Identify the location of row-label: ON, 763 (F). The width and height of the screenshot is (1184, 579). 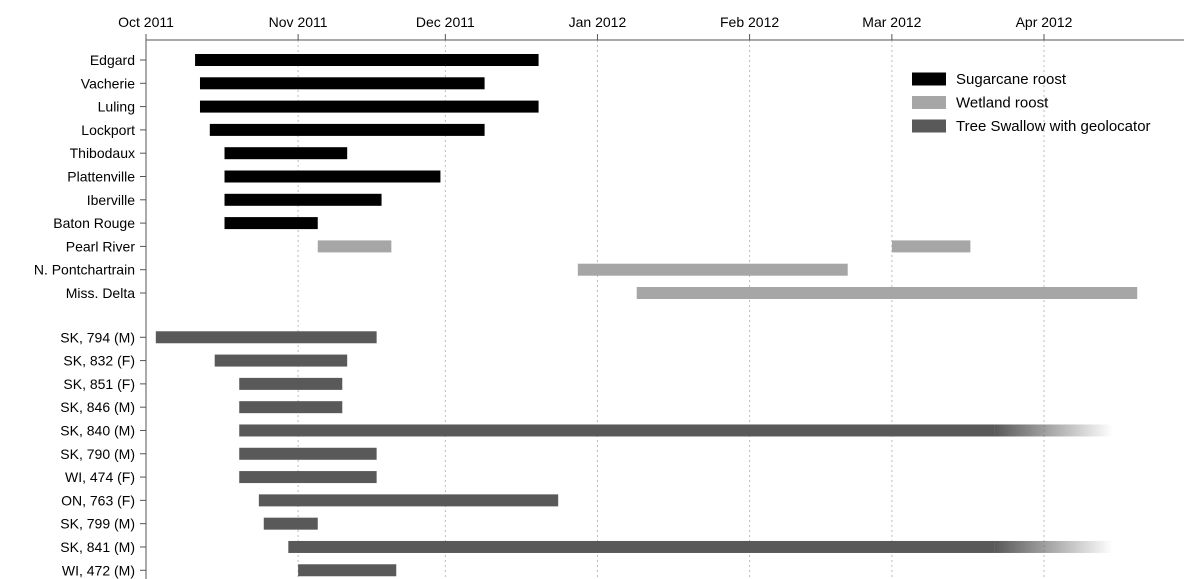
(98, 500).